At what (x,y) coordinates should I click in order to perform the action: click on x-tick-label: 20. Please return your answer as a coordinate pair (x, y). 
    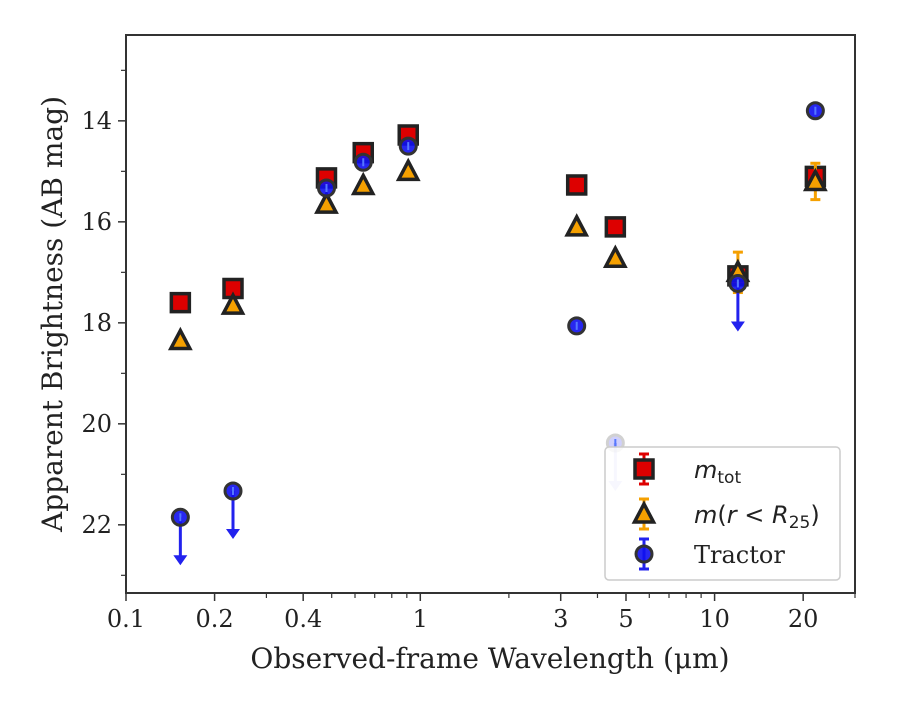
    Looking at the image, I should click on (803, 619).